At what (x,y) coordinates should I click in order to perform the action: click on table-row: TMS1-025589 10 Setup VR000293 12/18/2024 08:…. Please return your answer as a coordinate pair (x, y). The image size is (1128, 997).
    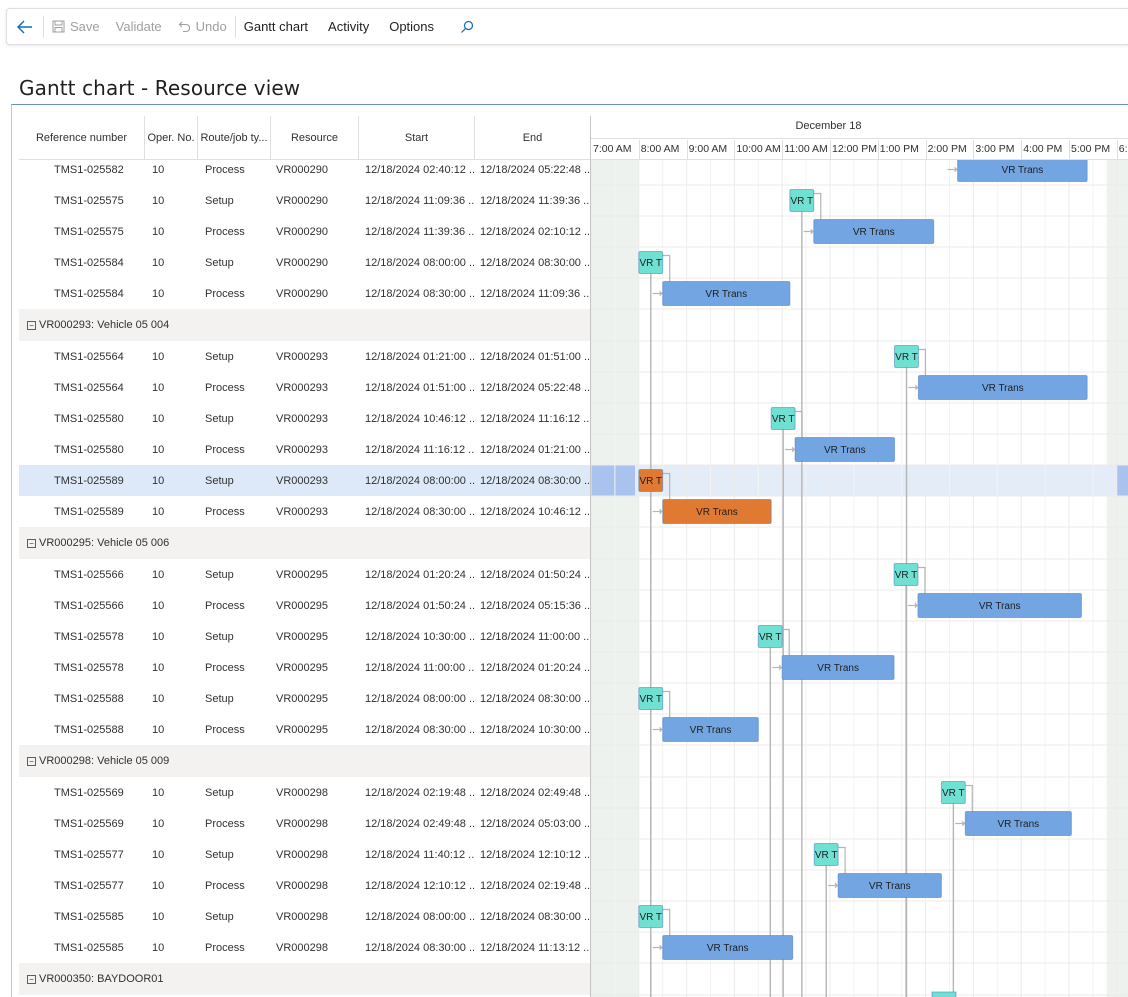
    Looking at the image, I should click on (304, 480).